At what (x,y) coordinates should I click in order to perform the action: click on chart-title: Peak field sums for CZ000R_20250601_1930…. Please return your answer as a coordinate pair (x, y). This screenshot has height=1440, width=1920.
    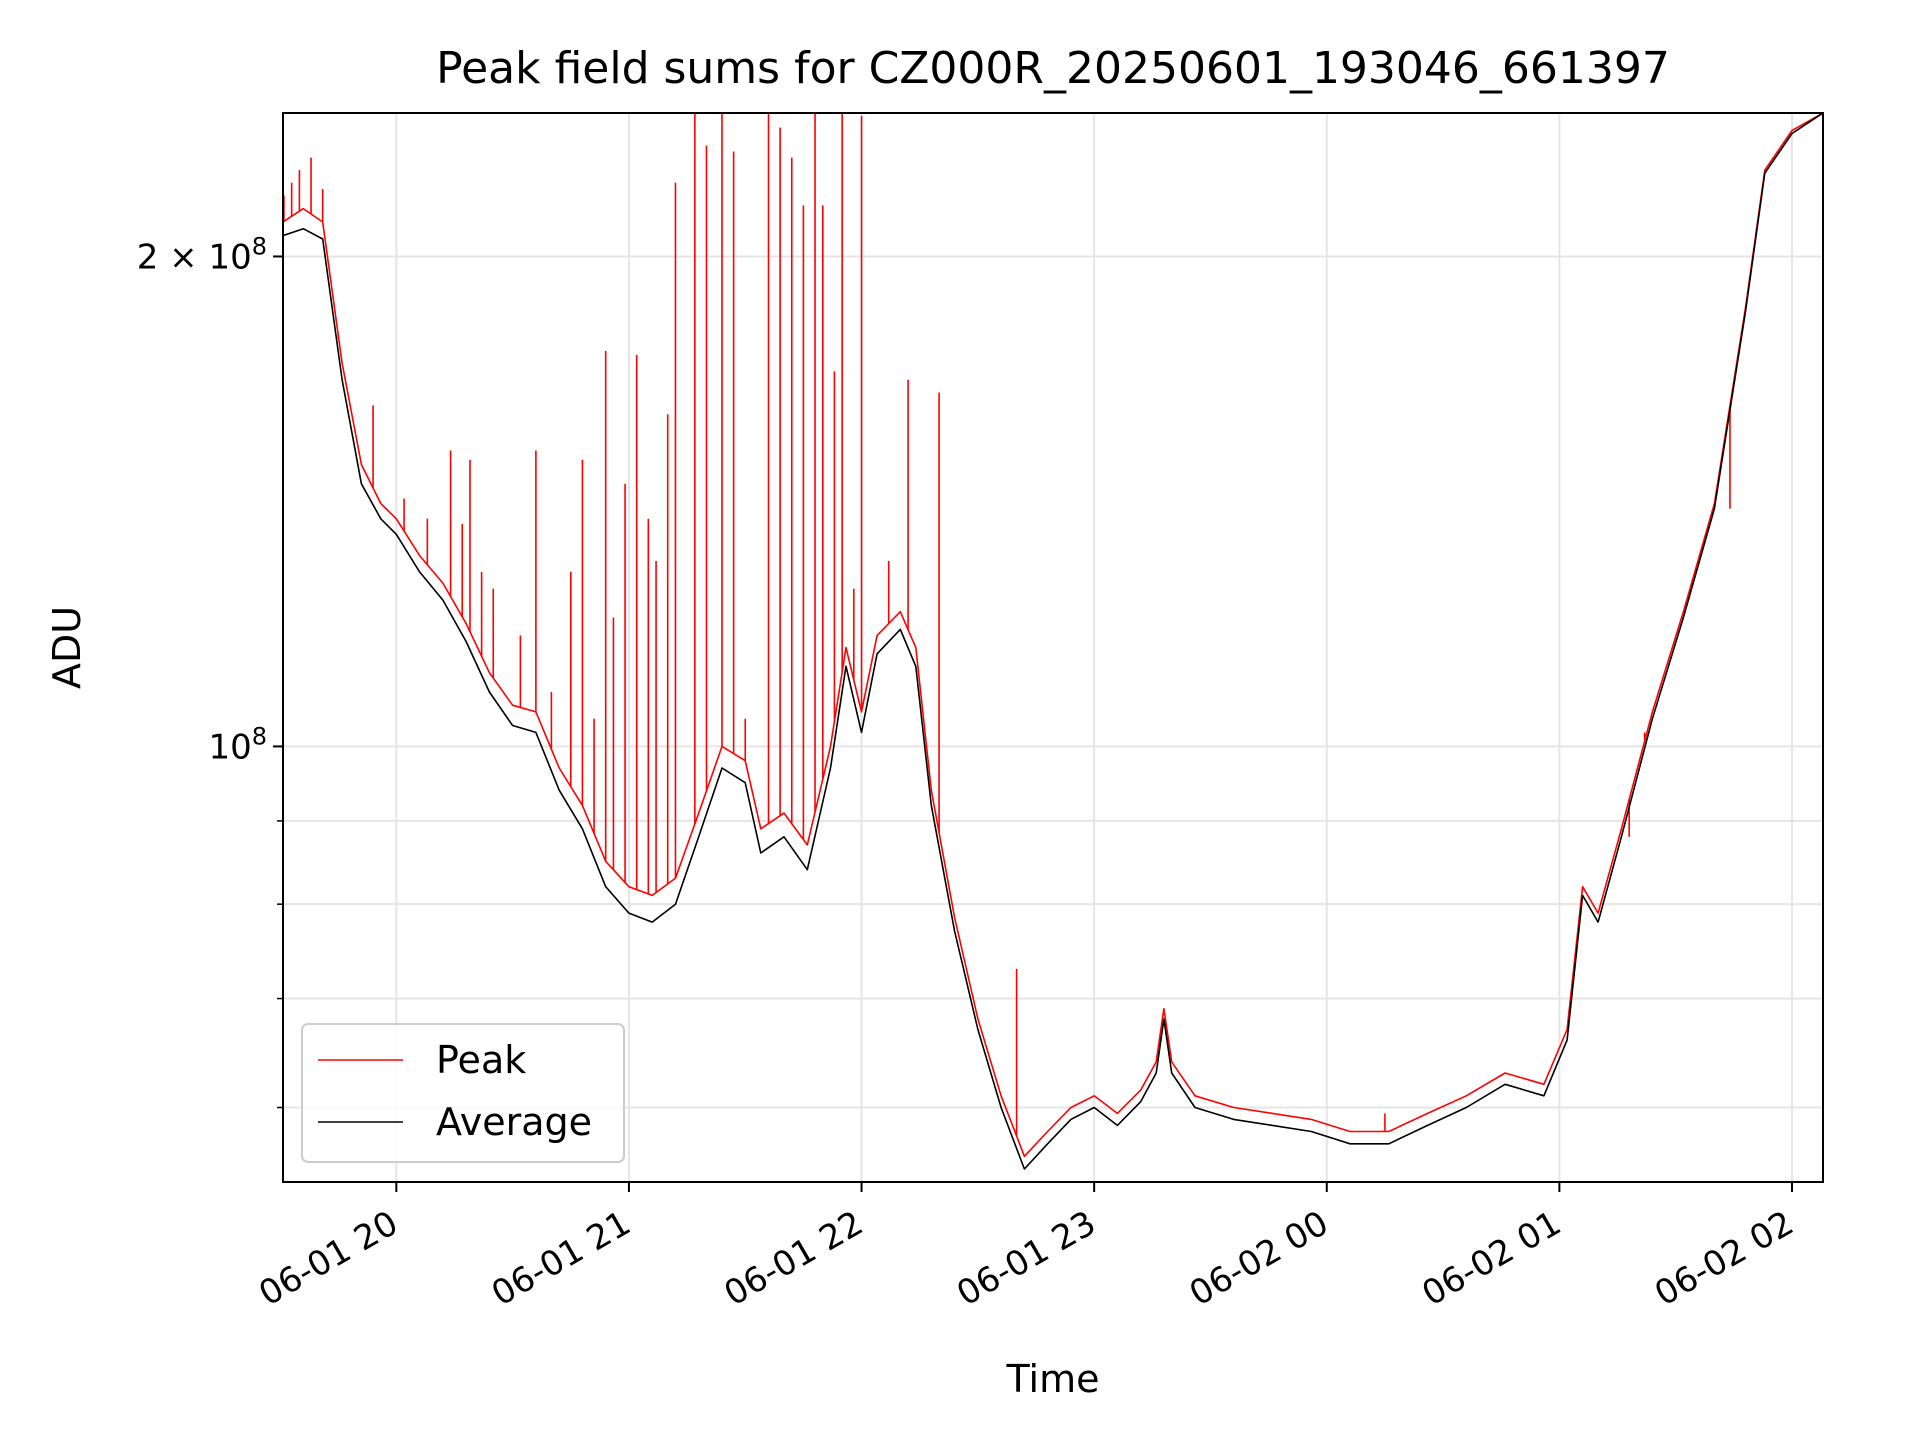
    Looking at the image, I should click on (1053, 68).